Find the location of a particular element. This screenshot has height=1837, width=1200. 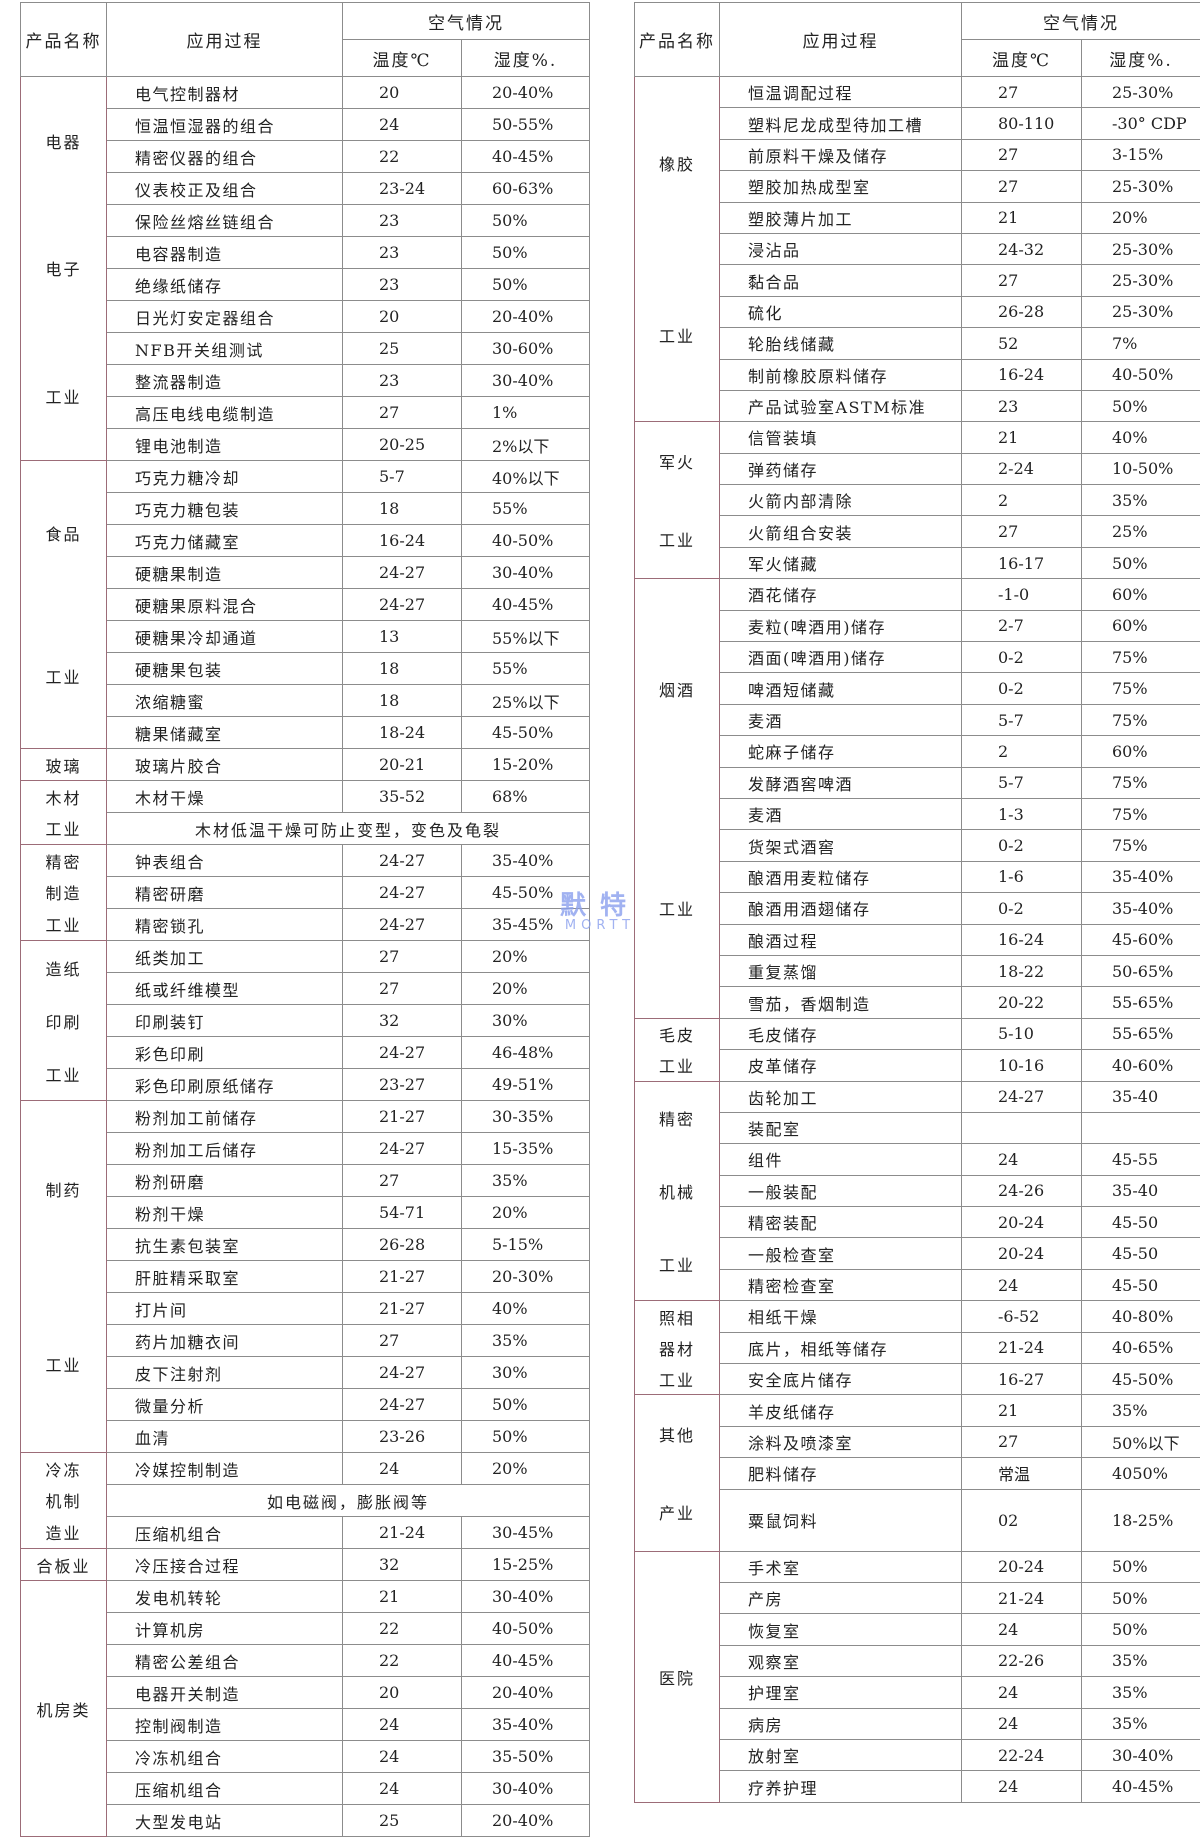

process-cell: 一般装配 is located at coordinates (841, 1190).